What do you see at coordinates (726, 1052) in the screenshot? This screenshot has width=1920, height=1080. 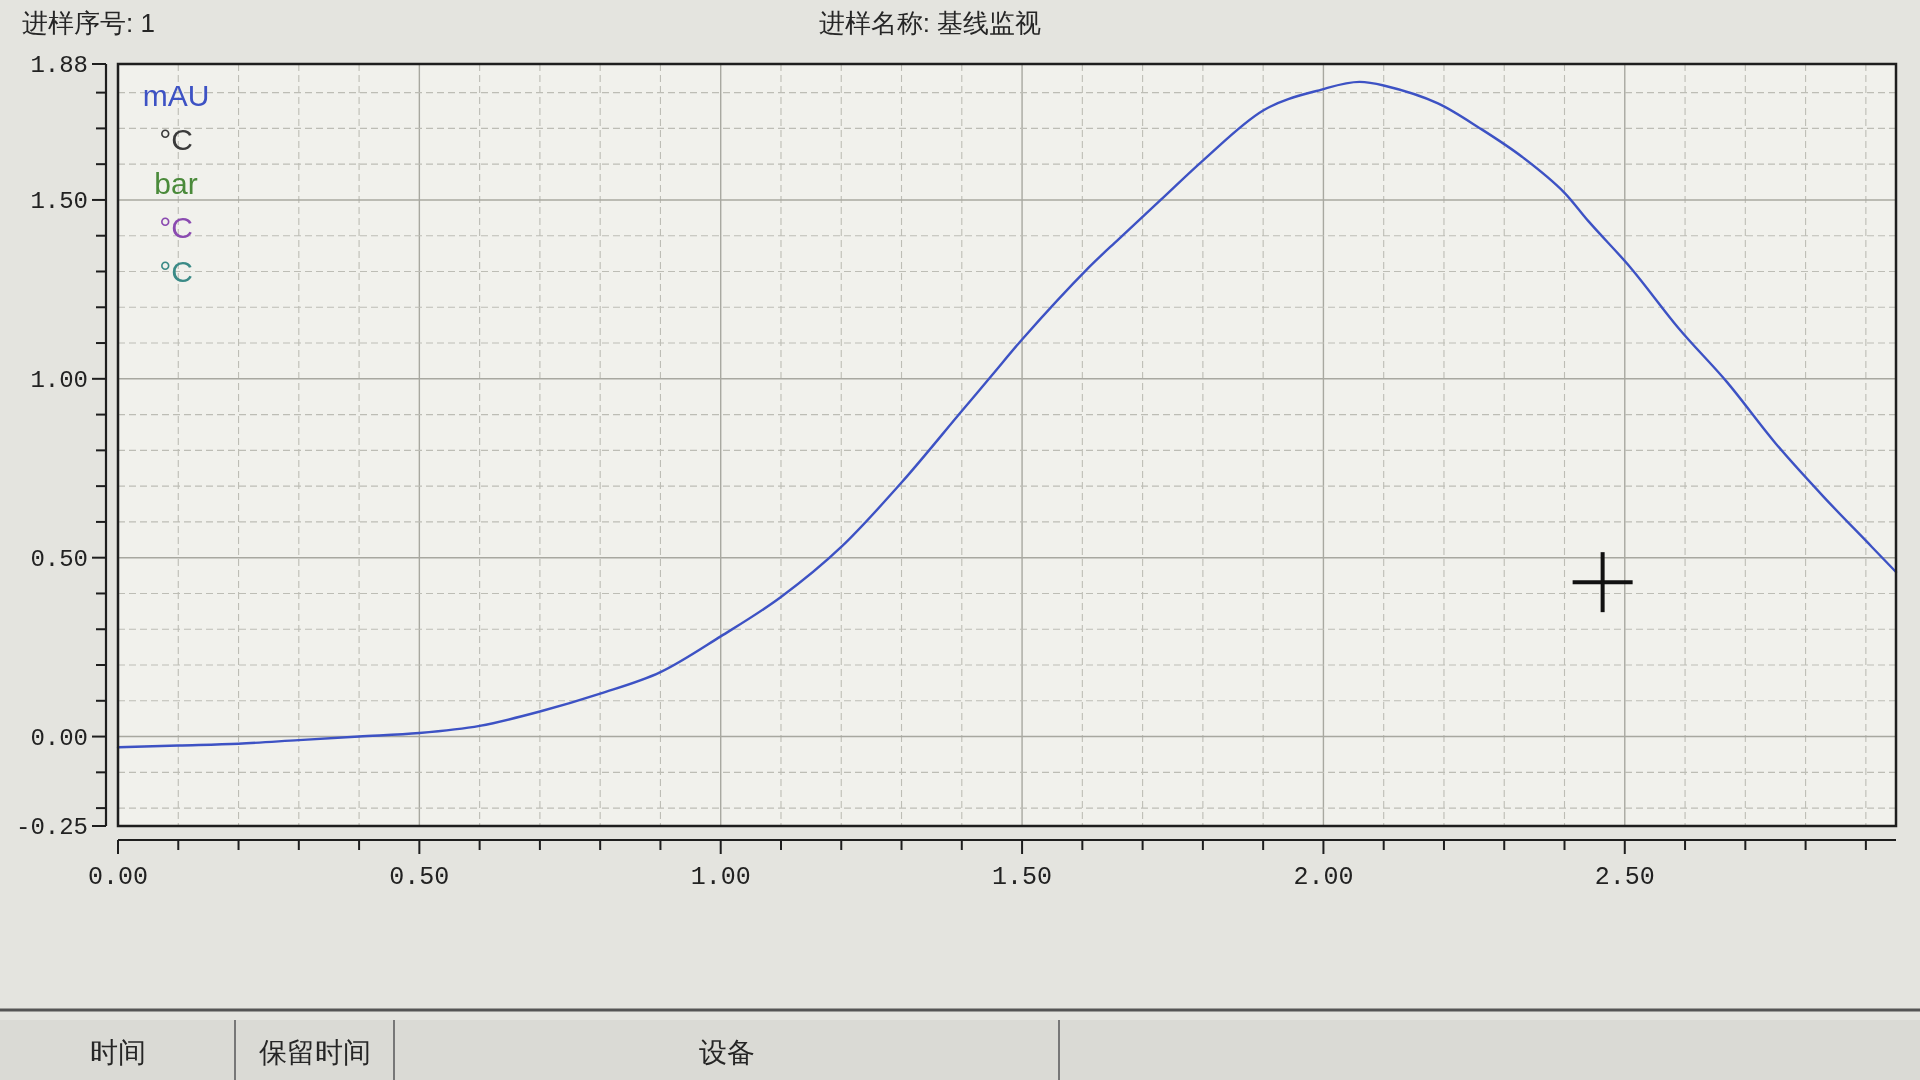 I see `text: 设备` at bounding box center [726, 1052].